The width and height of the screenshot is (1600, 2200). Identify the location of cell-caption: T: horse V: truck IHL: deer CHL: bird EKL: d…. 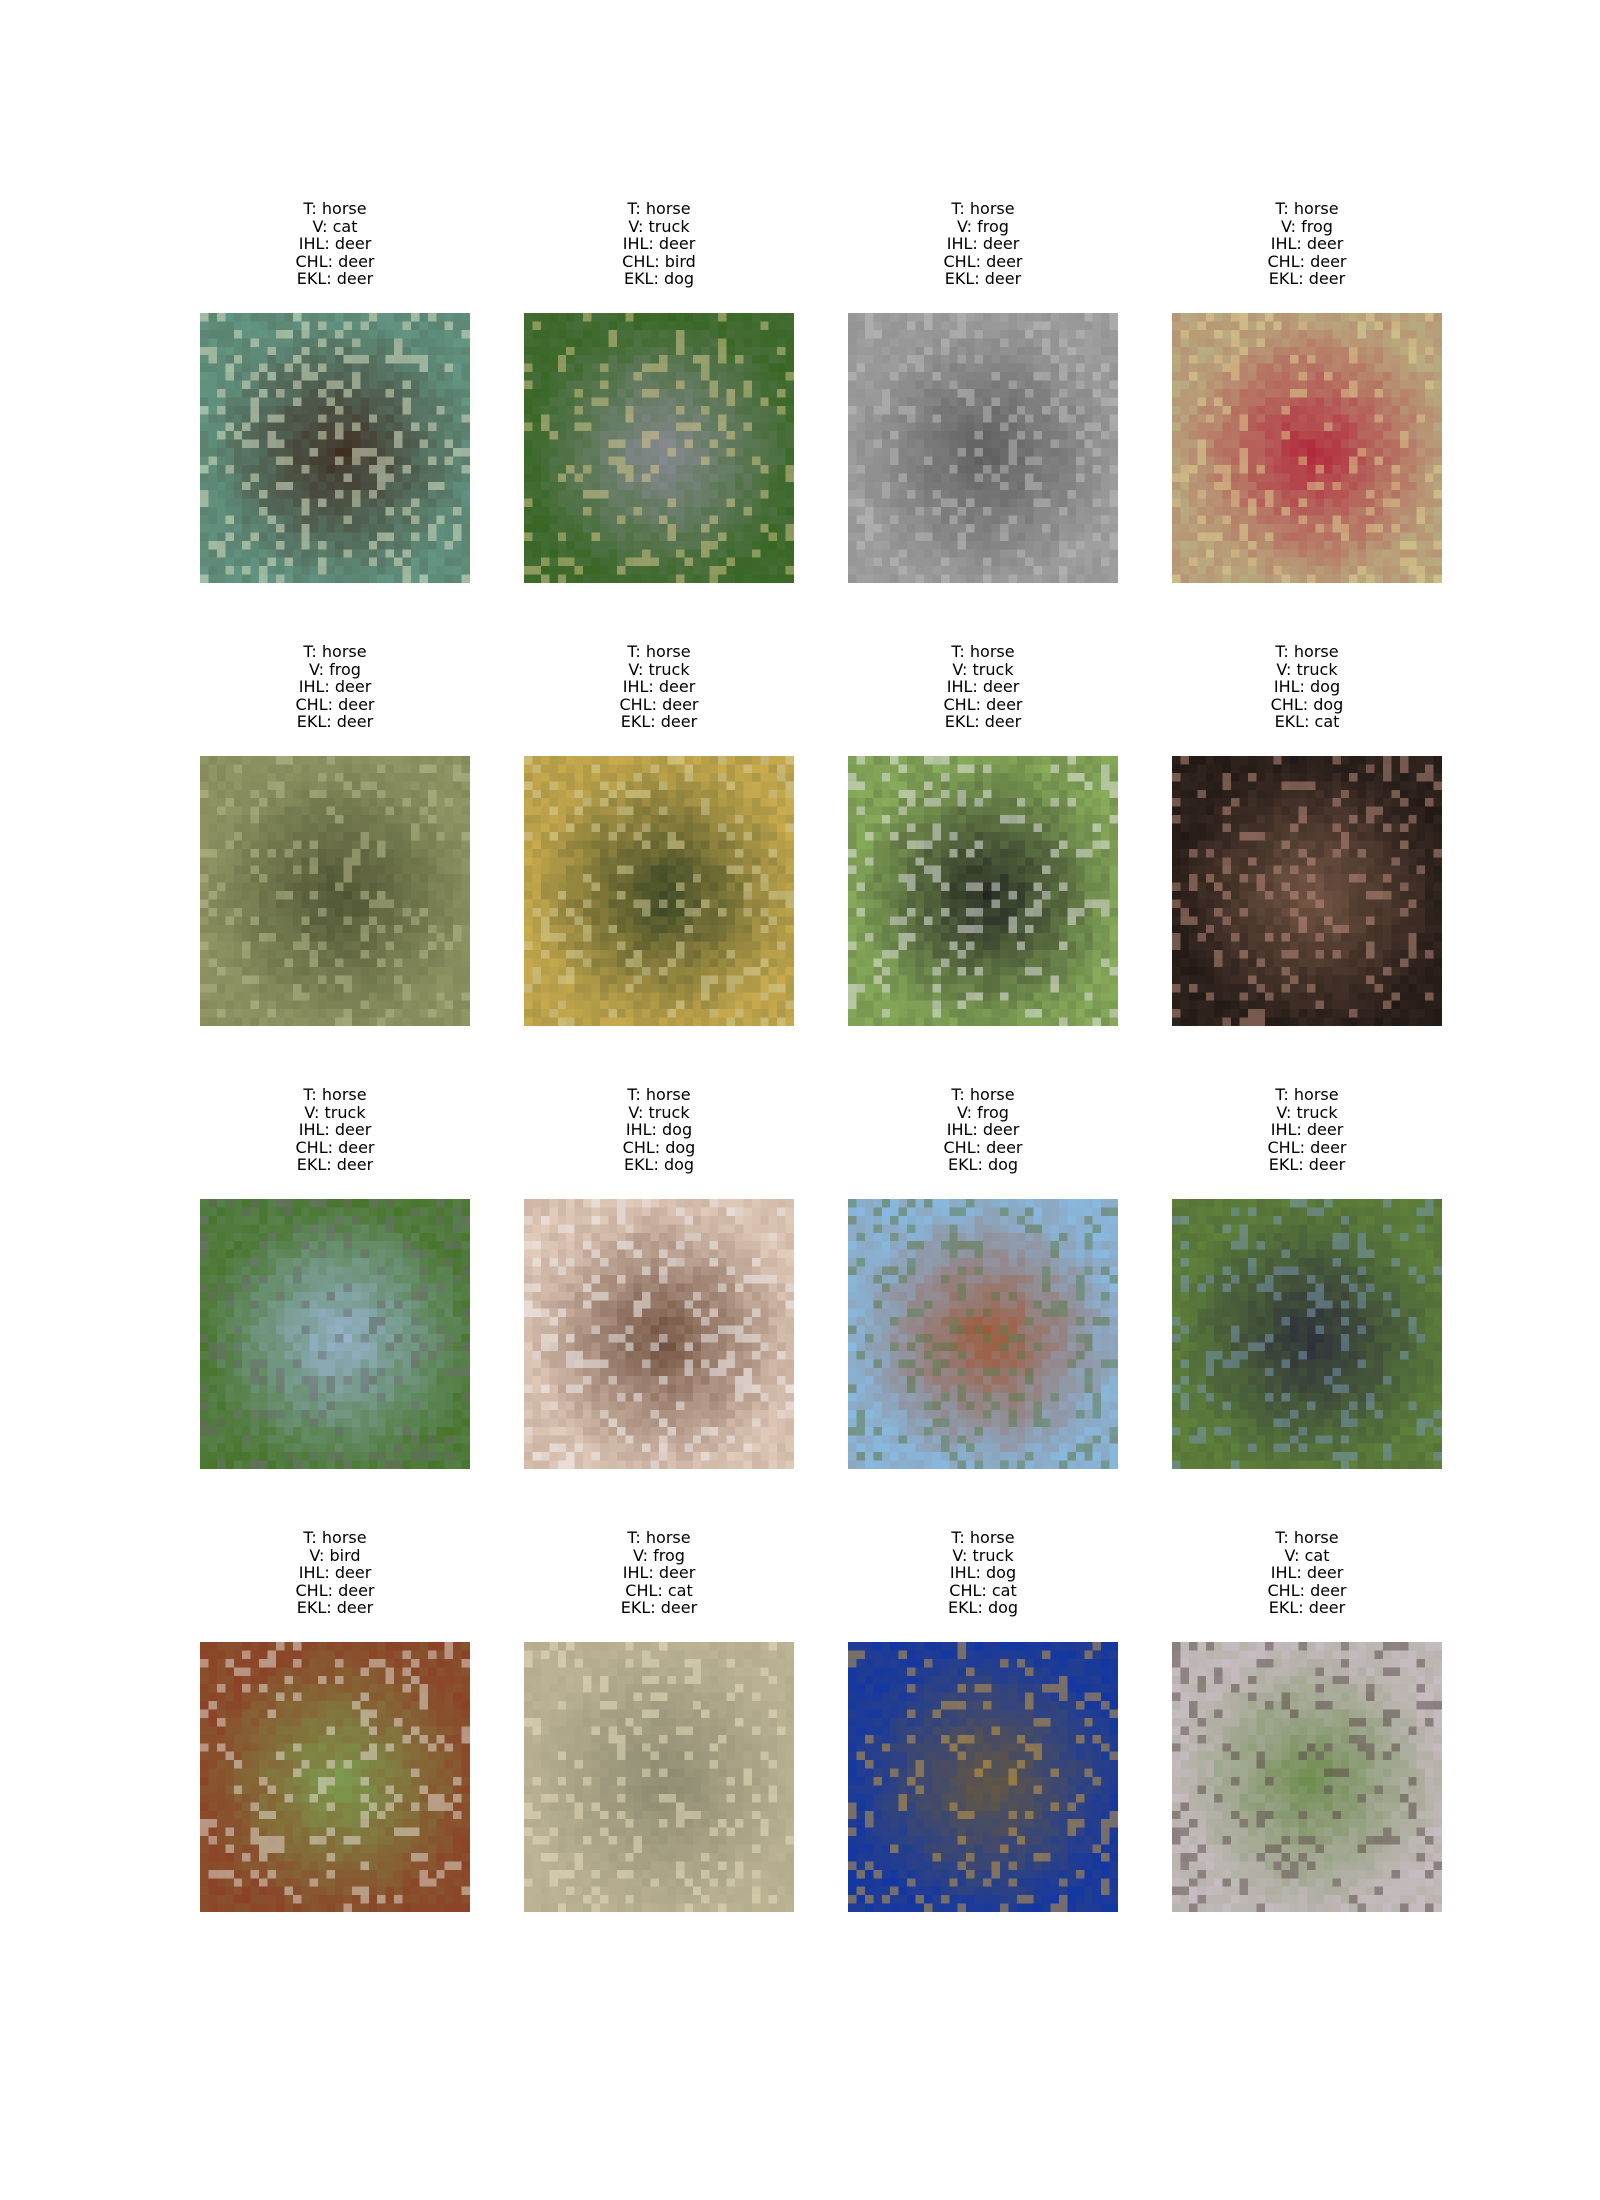
(659, 244).